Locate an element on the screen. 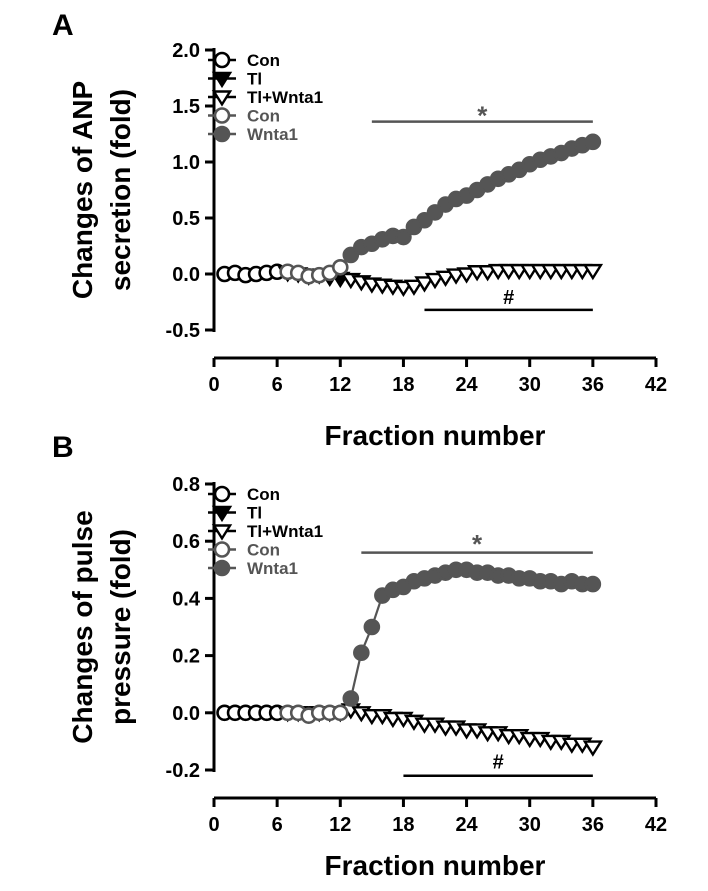  panel-label: A is located at coordinates (63, 25).